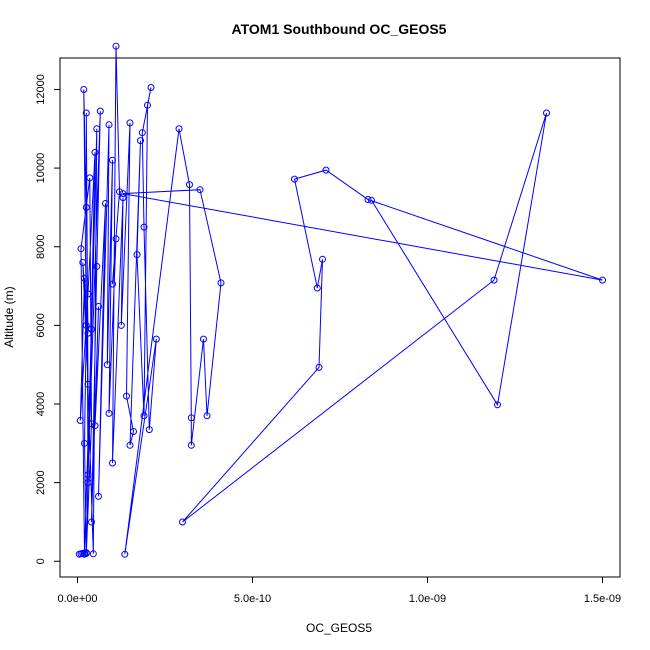 The height and width of the screenshot is (650, 650). I want to click on y-tick-label: 8000, so click(41, 246).